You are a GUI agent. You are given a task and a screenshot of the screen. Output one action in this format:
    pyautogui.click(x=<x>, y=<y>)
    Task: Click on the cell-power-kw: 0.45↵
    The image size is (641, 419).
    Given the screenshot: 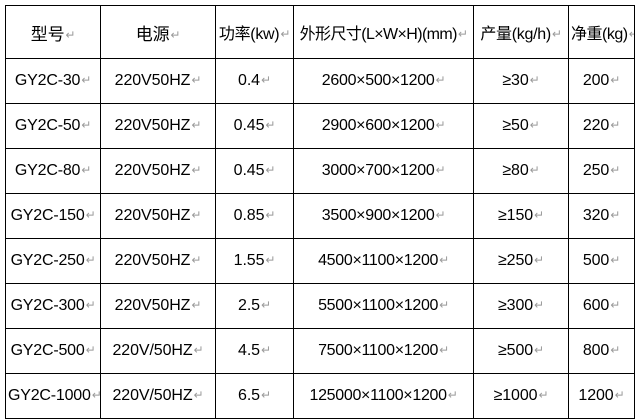 What is the action you would take?
    pyautogui.click(x=254, y=171)
    